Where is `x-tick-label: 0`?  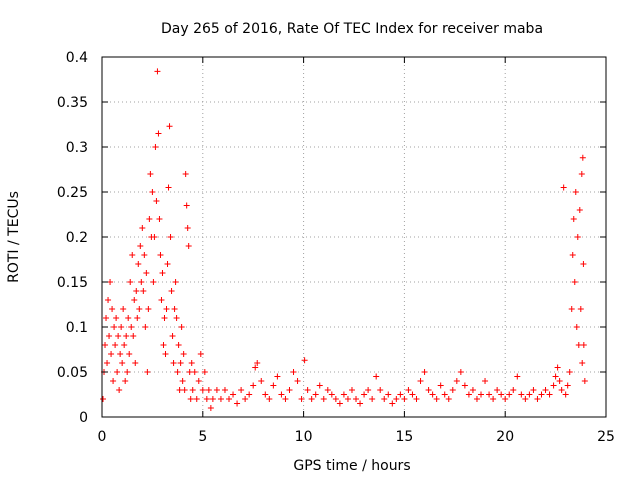 x-tick-label: 0 is located at coordinates (102, 437).